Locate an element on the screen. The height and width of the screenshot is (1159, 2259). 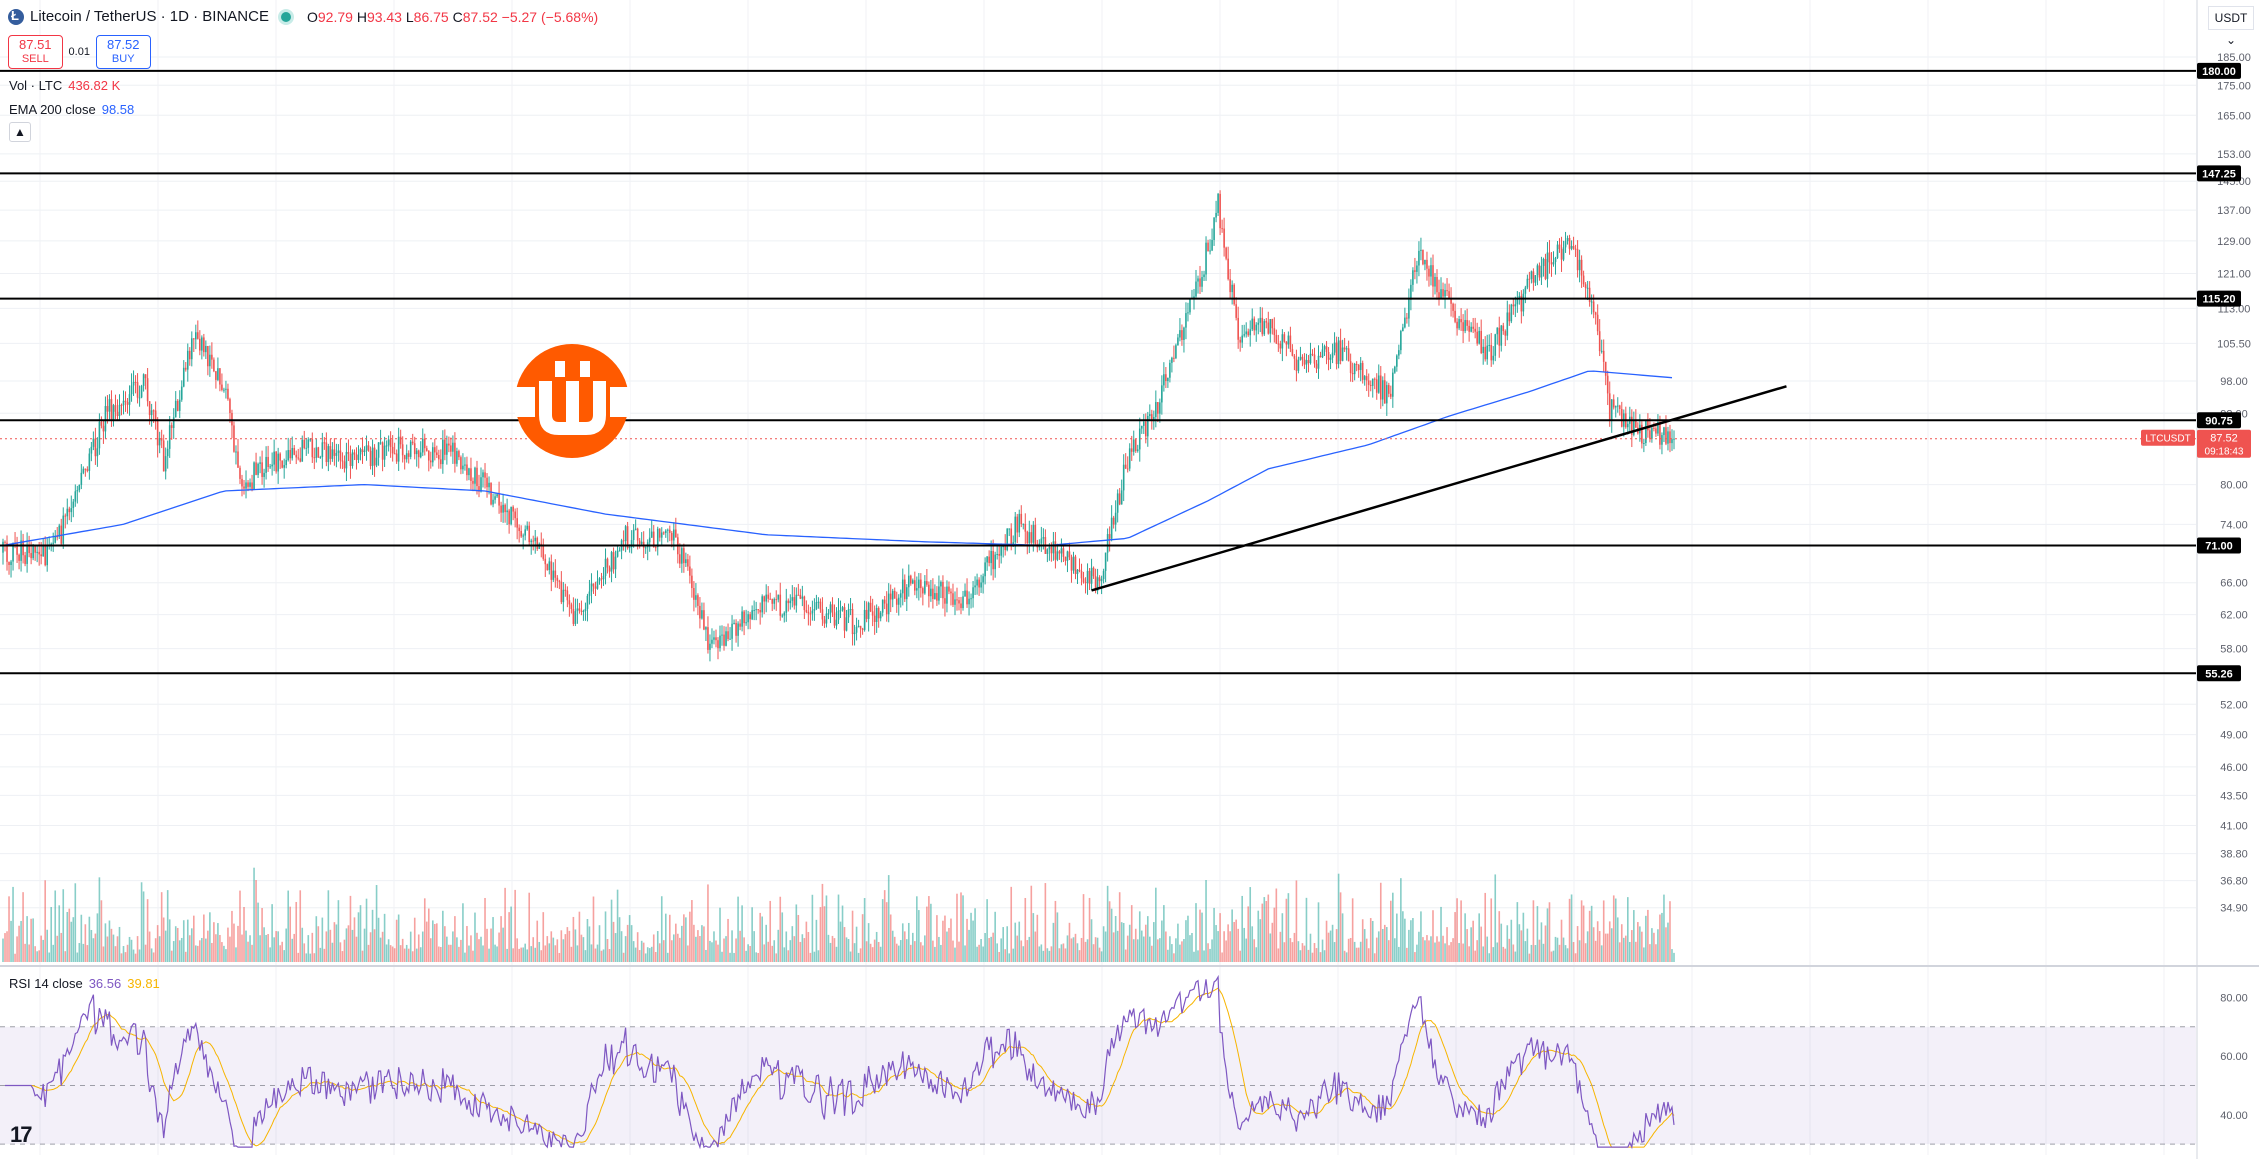
brand-logo-icon is located at coordinates (572, 401).